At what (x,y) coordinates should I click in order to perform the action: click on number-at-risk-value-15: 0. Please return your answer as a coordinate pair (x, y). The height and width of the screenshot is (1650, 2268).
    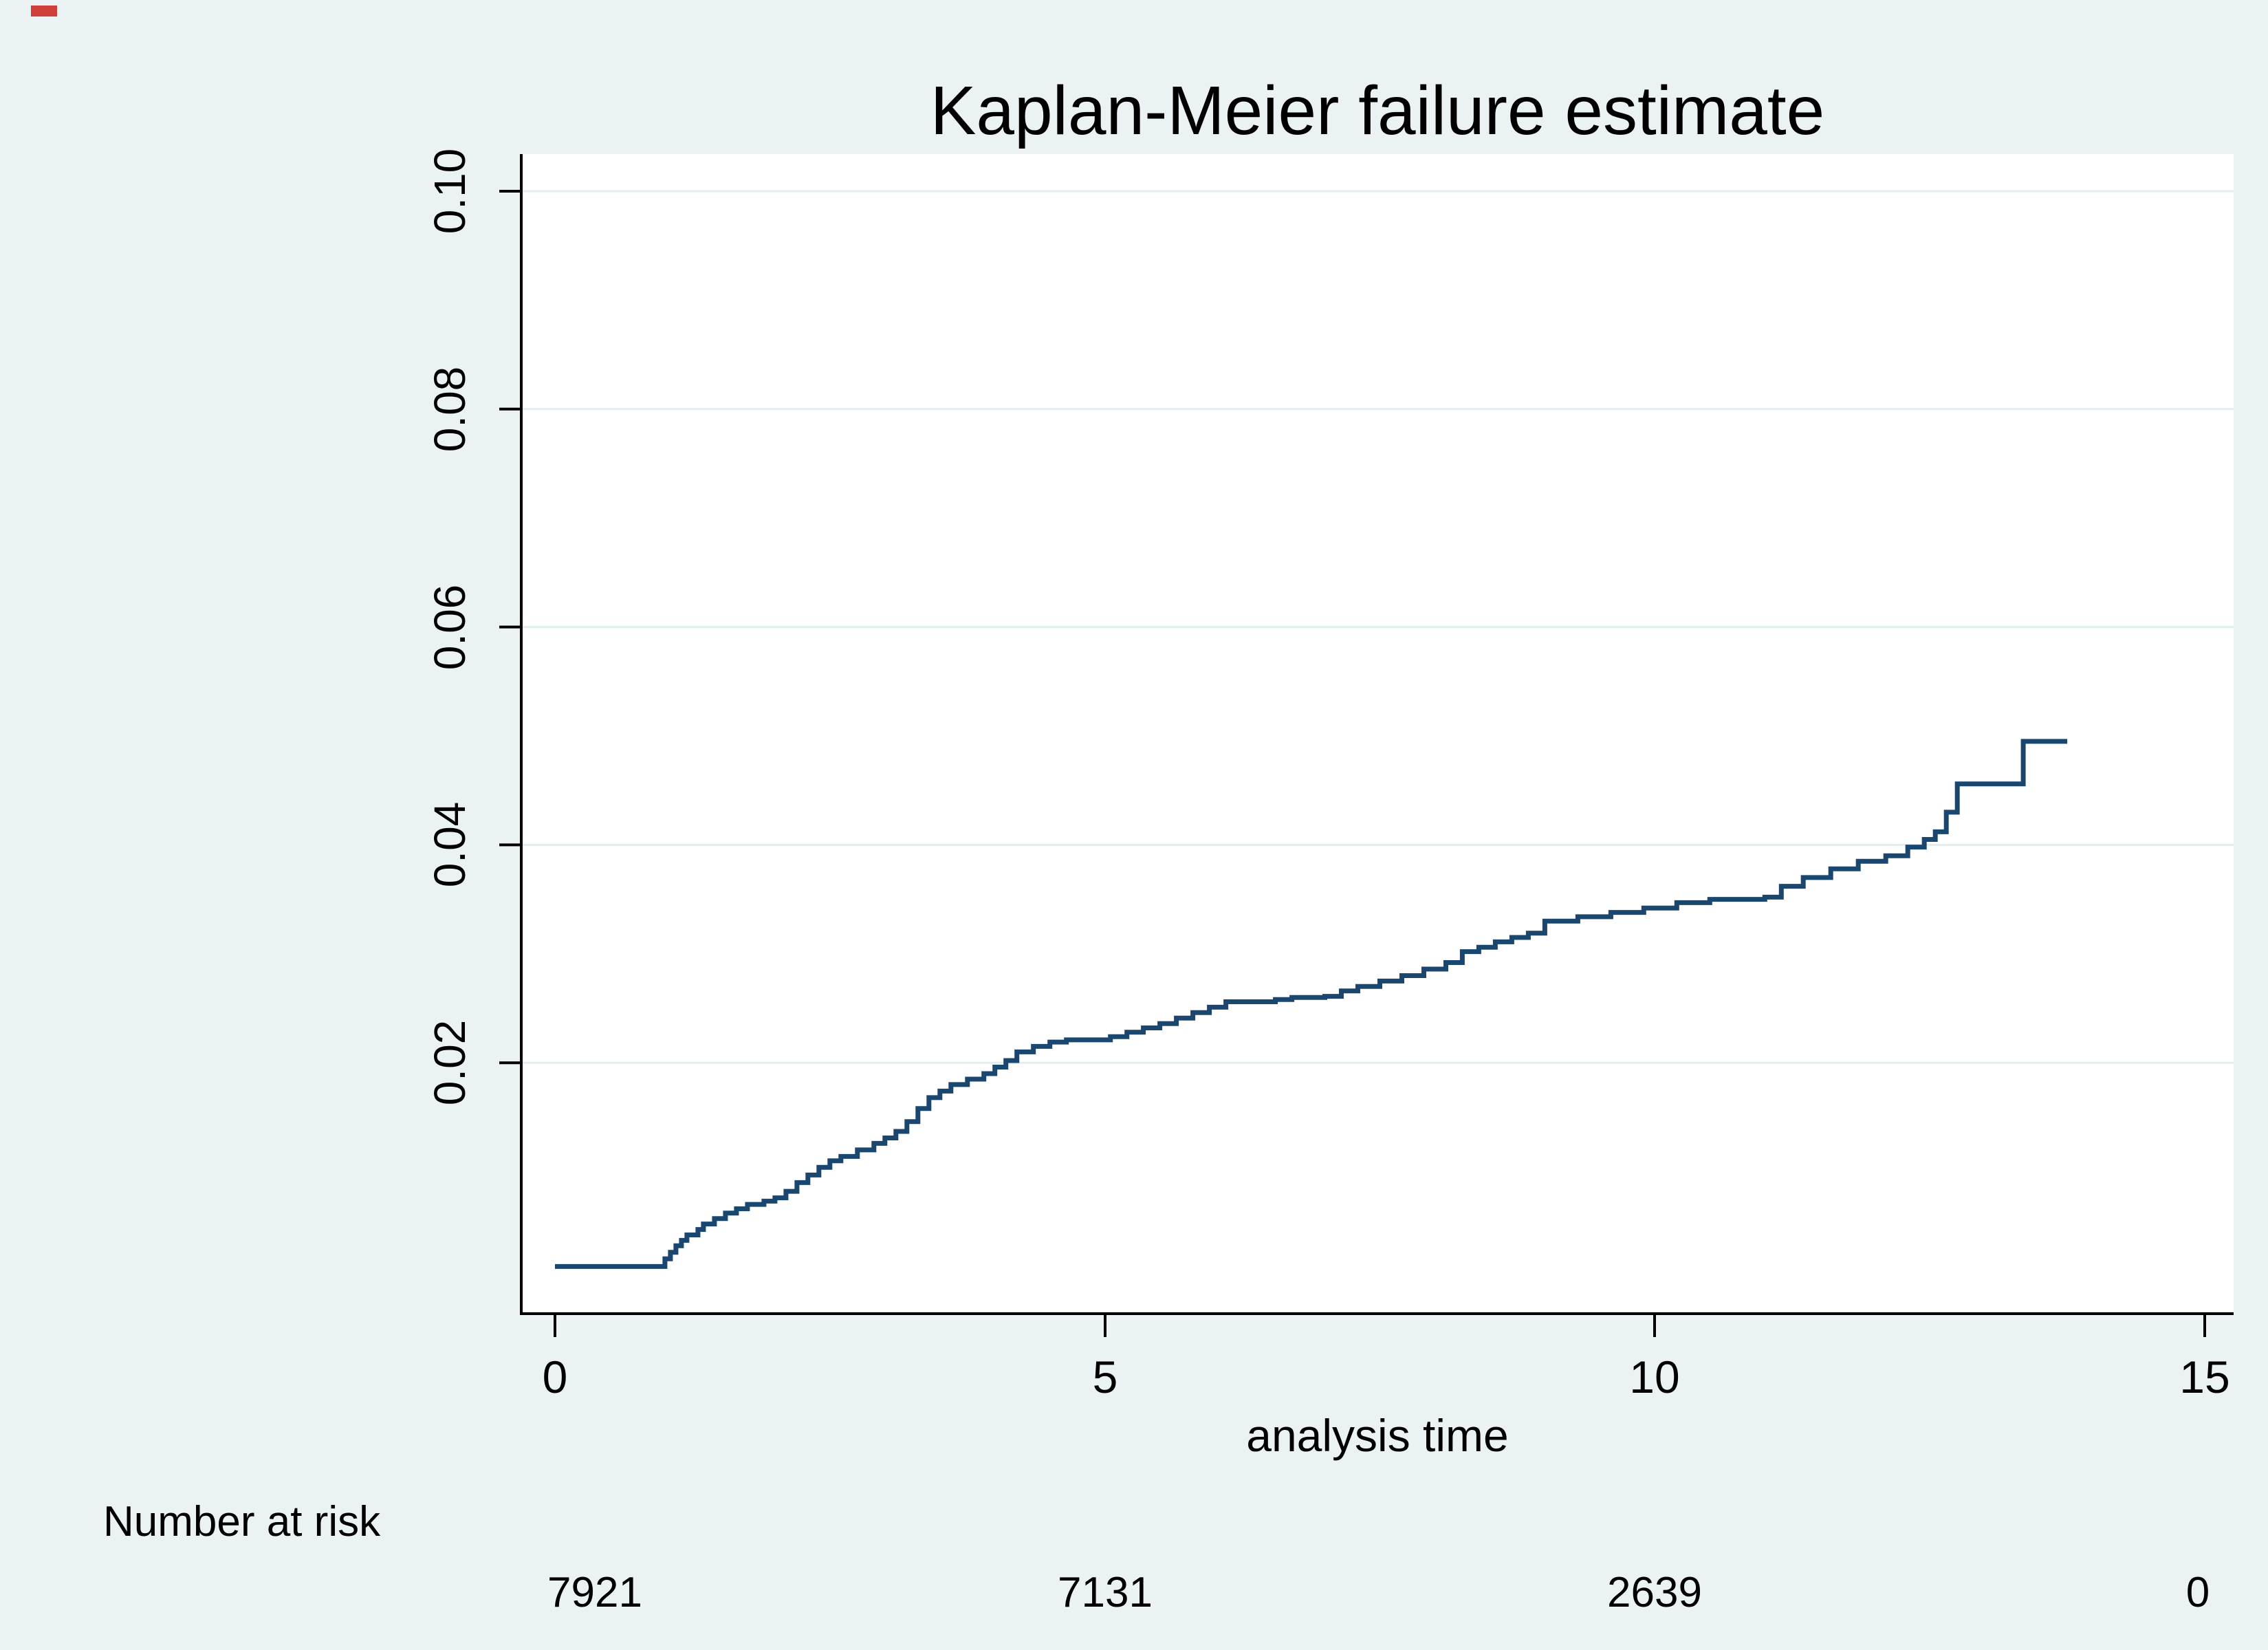
    Looking at the image, I should click on (2198, 1592).